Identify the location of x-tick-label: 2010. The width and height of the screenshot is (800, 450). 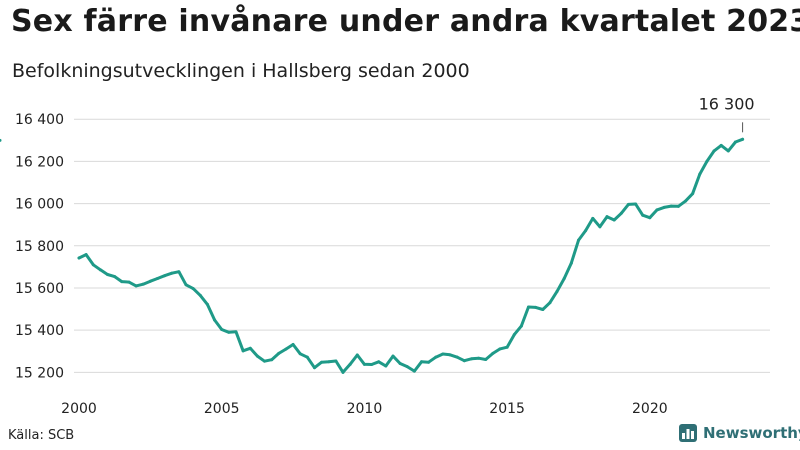
(365, 409).